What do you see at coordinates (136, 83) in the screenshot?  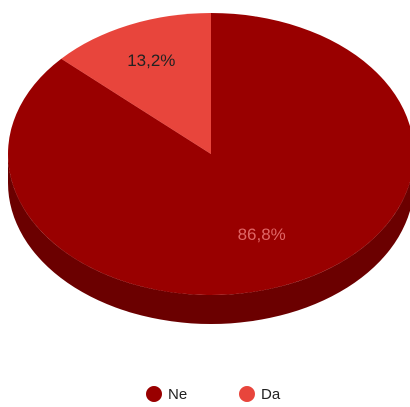 I see `slice-da` at bounding box center [136, 83].